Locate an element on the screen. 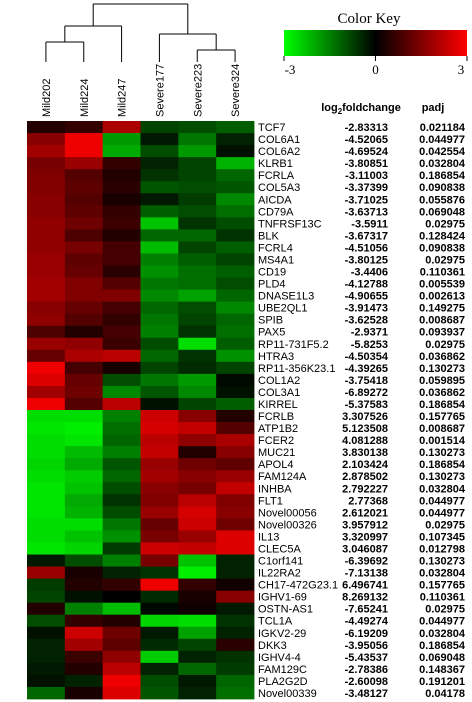  row-fold-change: -4.12788 is located at coordinates (366, 285).